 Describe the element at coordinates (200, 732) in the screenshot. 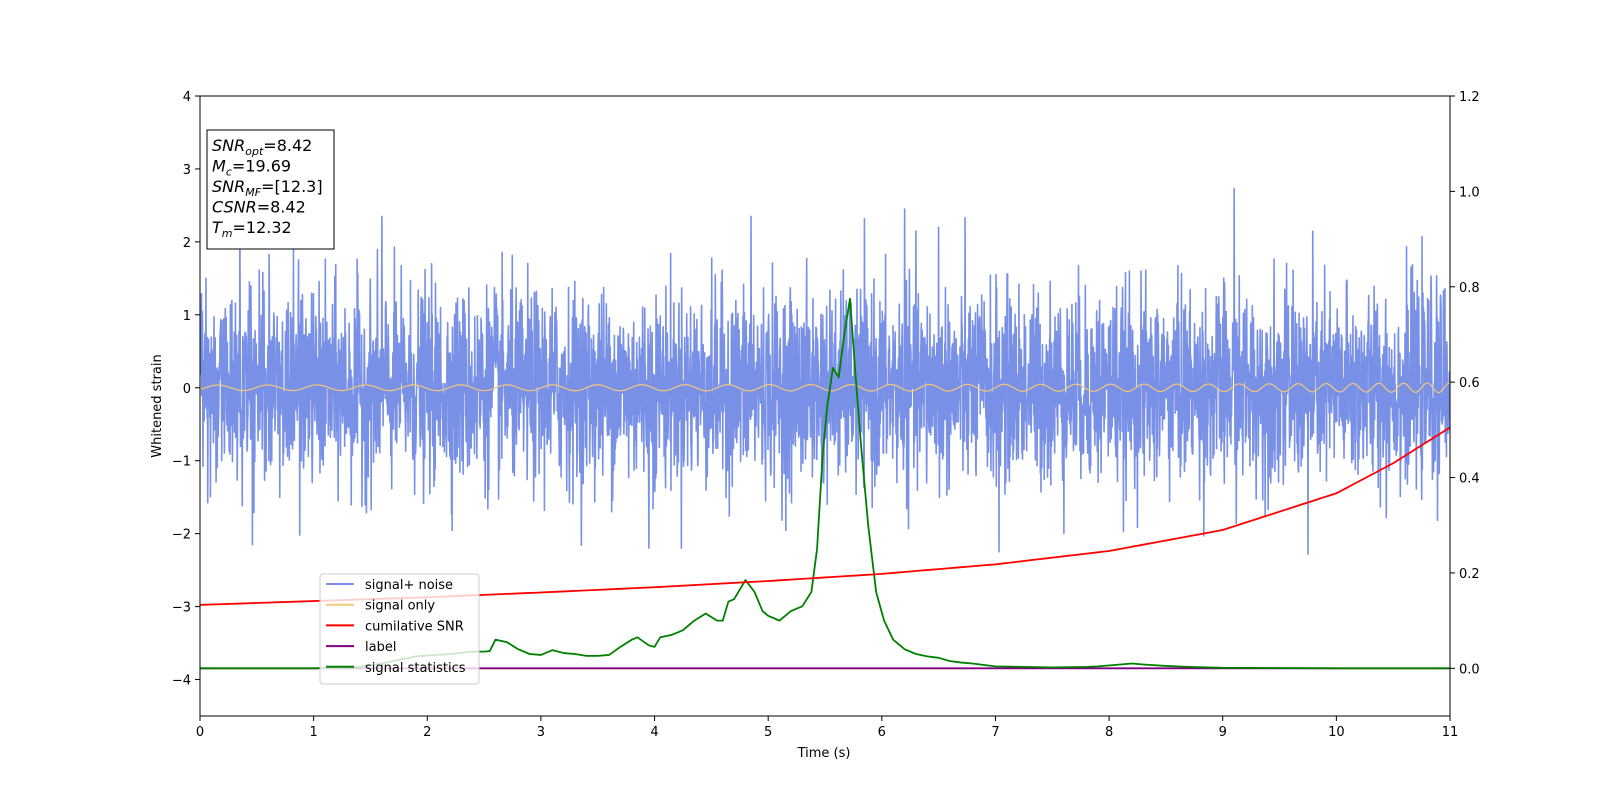

I see `x-tick-label: 0` at that location.